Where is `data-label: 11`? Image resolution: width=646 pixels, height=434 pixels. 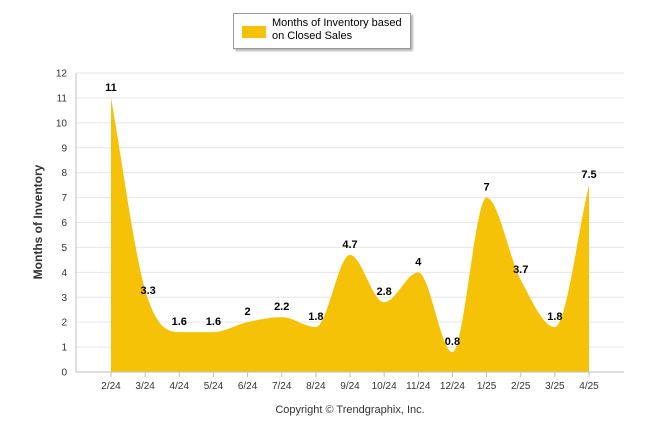 data-label: 11 is located at coordinates (111, 88).